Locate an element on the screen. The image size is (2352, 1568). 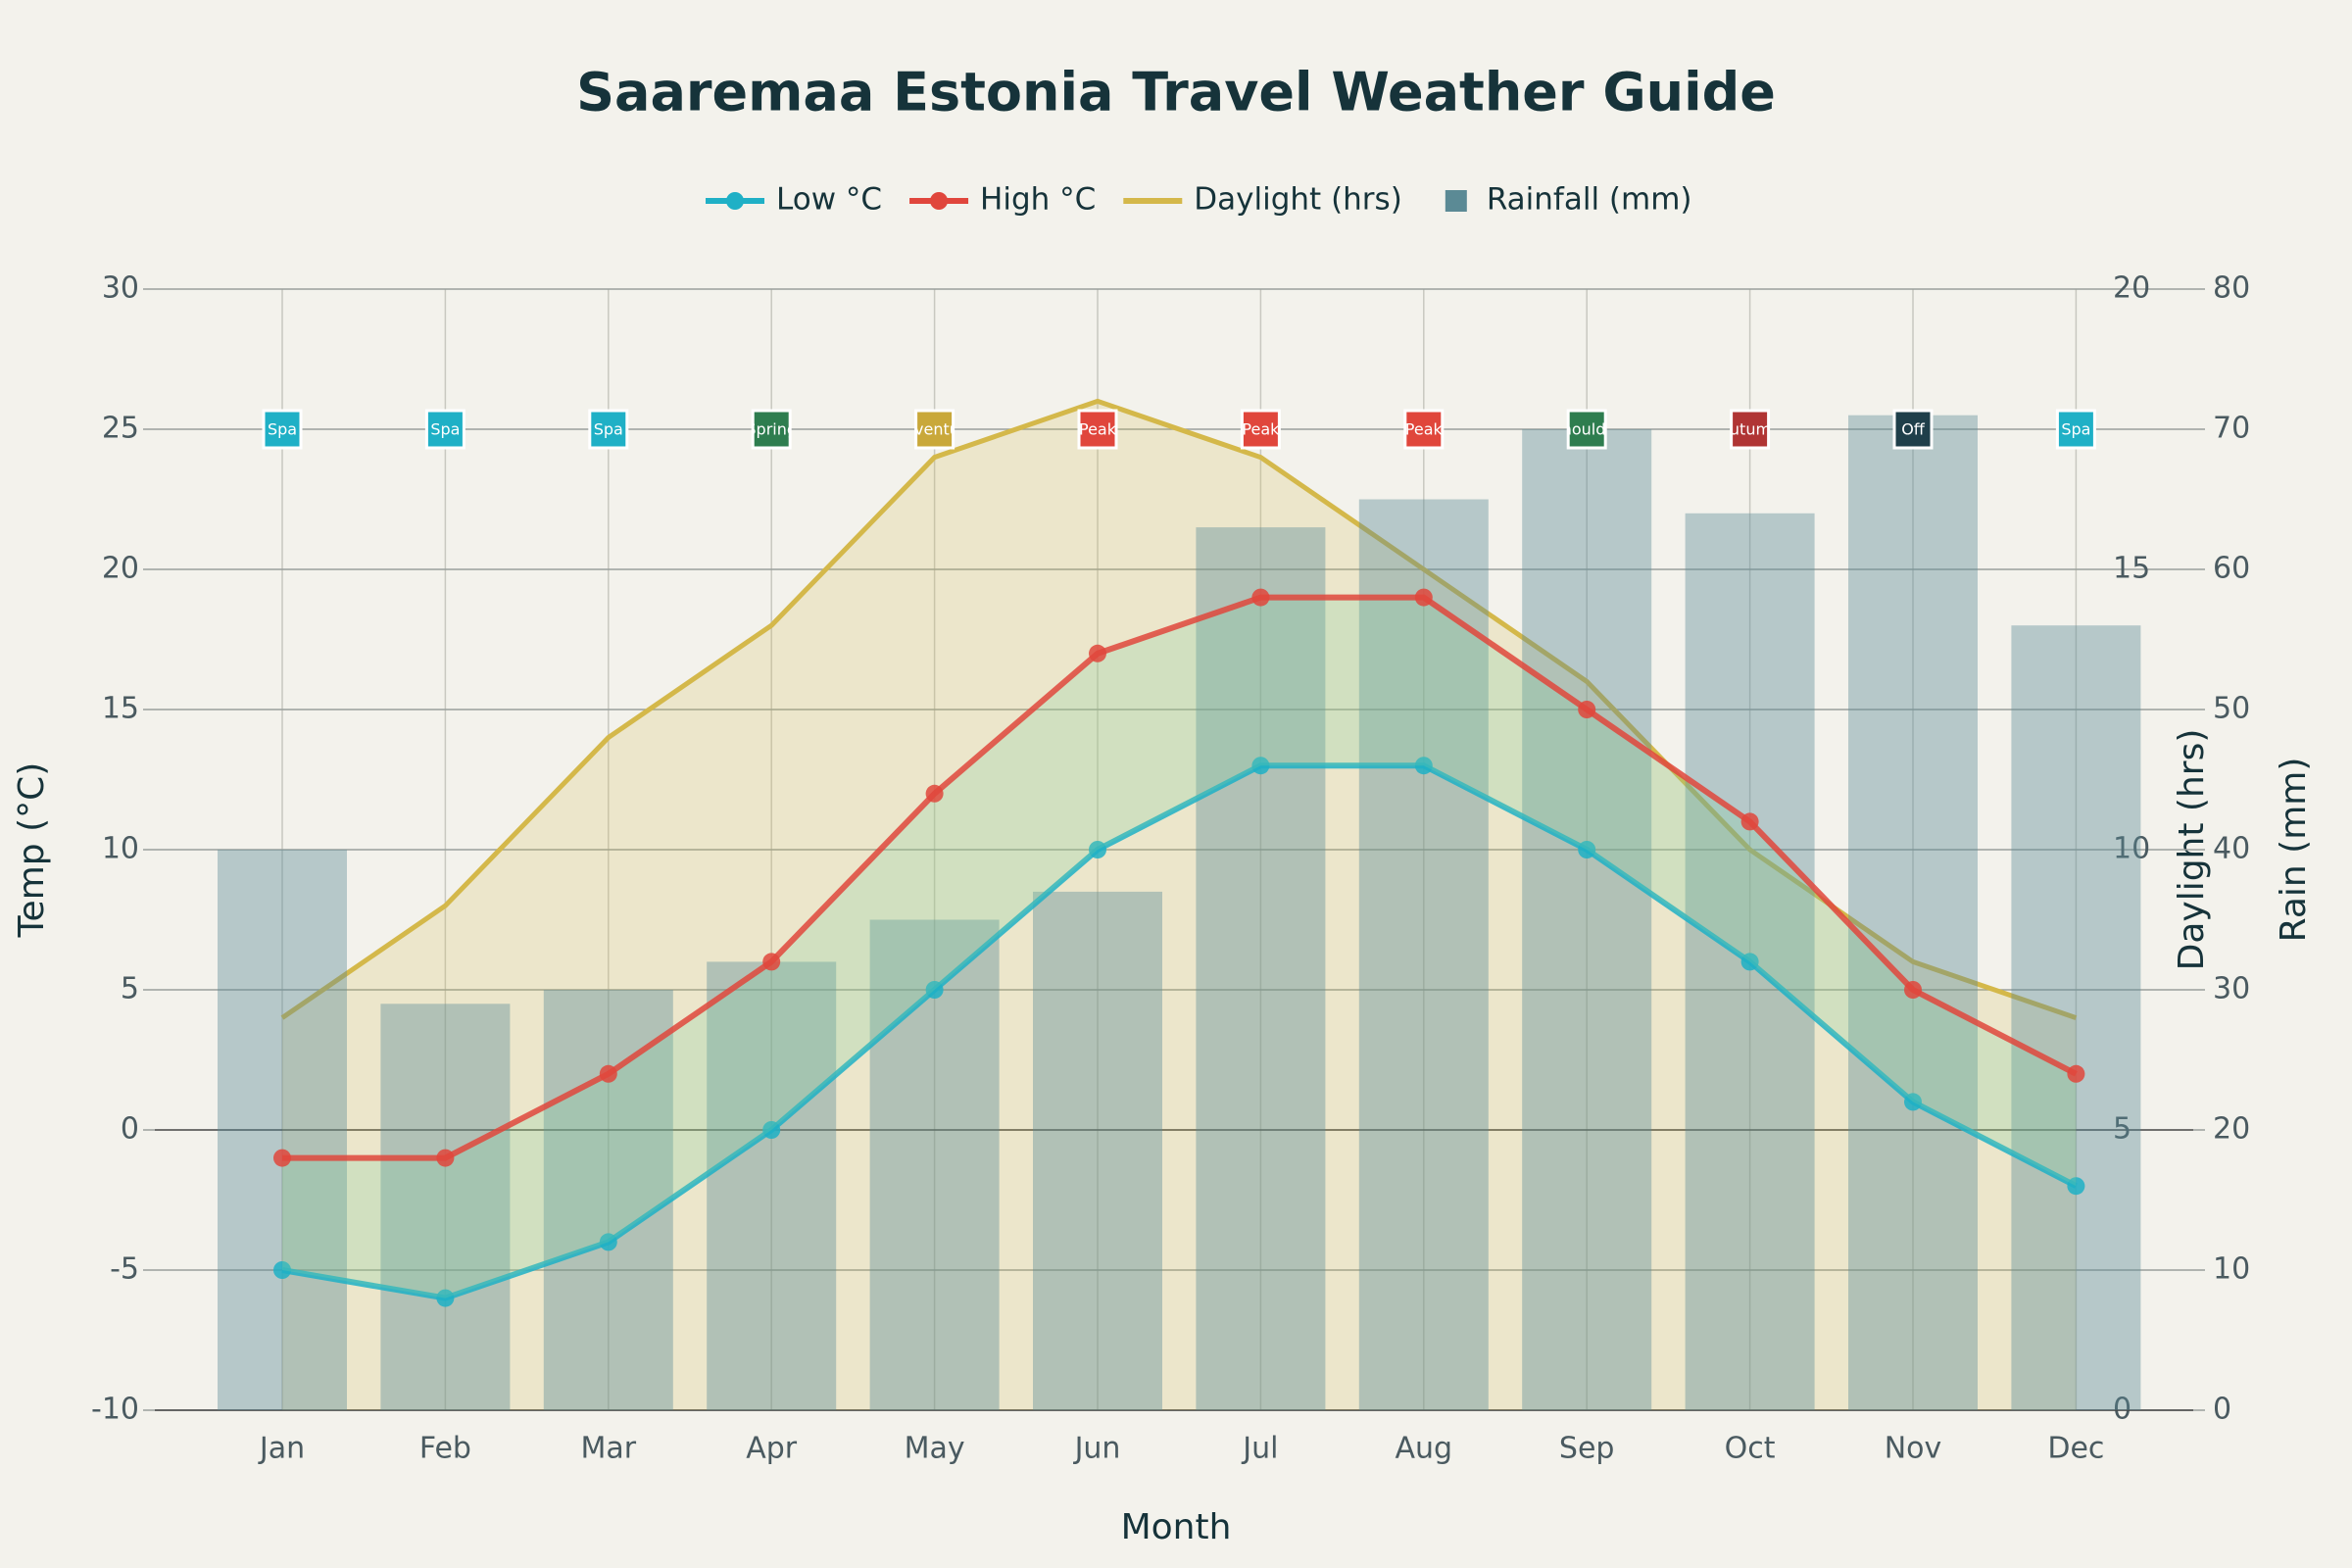
y-tick-label: 20 is located at coordinates (120, 569).